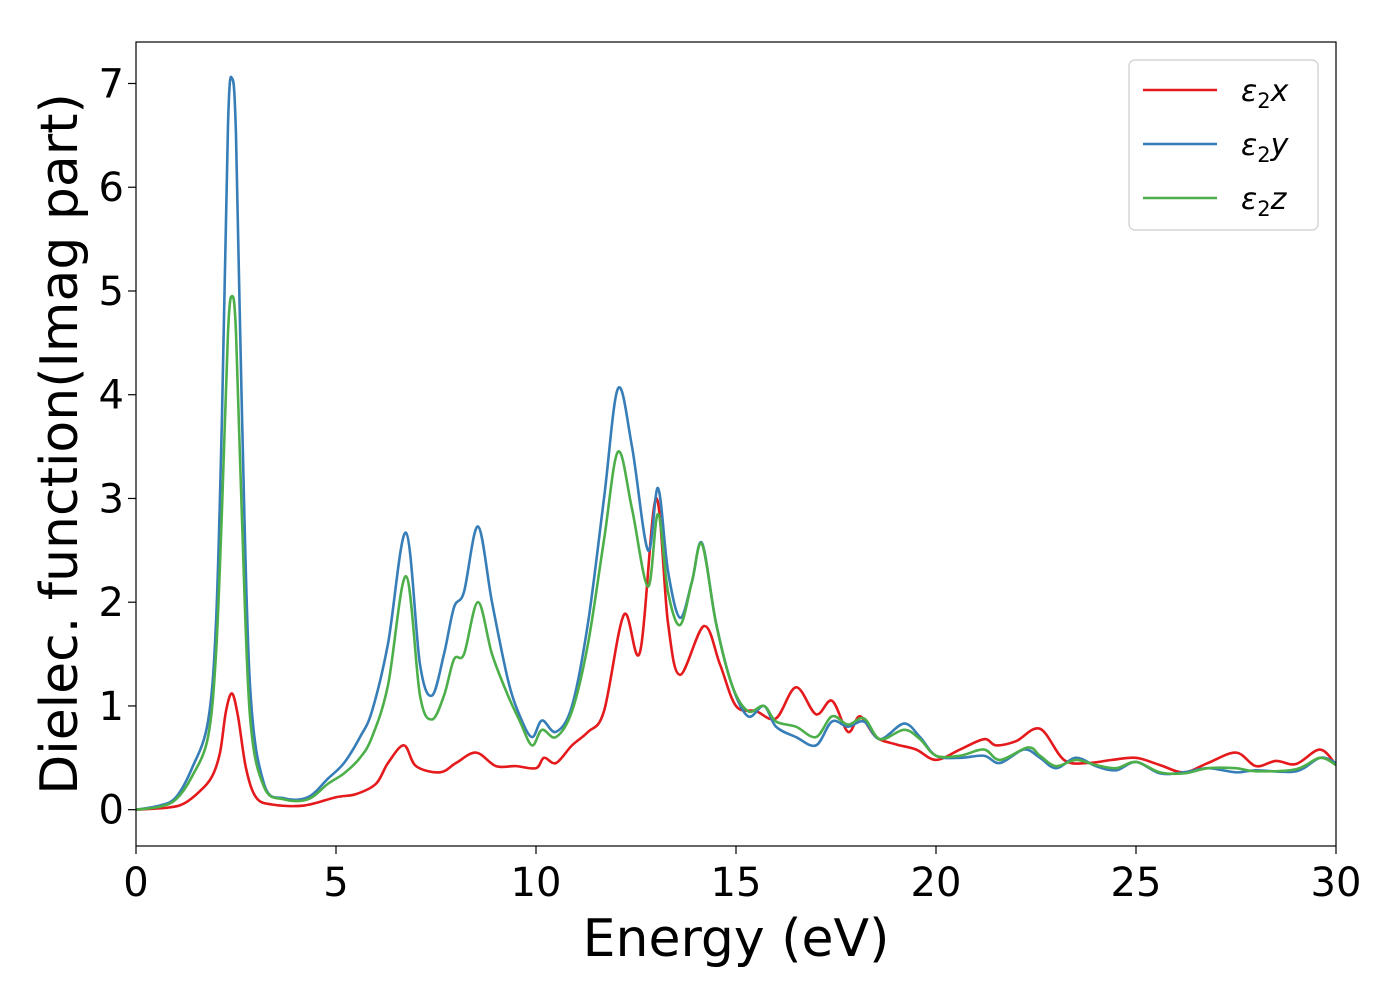  Describe the element at coordinates (736, 939) in the screenshot. I see `x-axis-label: Energy (eV)` at that location.